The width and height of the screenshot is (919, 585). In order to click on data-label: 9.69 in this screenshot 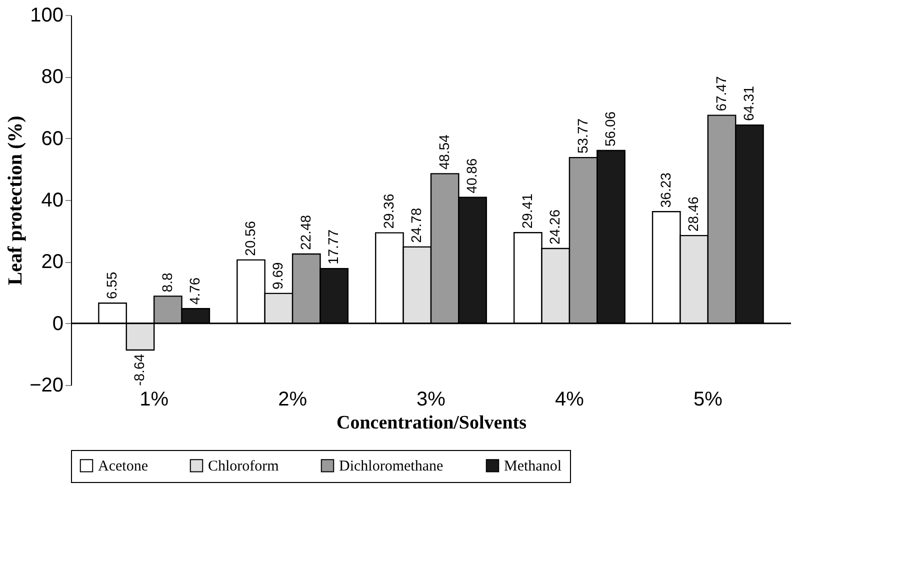, I will do `click(278, 276)`.